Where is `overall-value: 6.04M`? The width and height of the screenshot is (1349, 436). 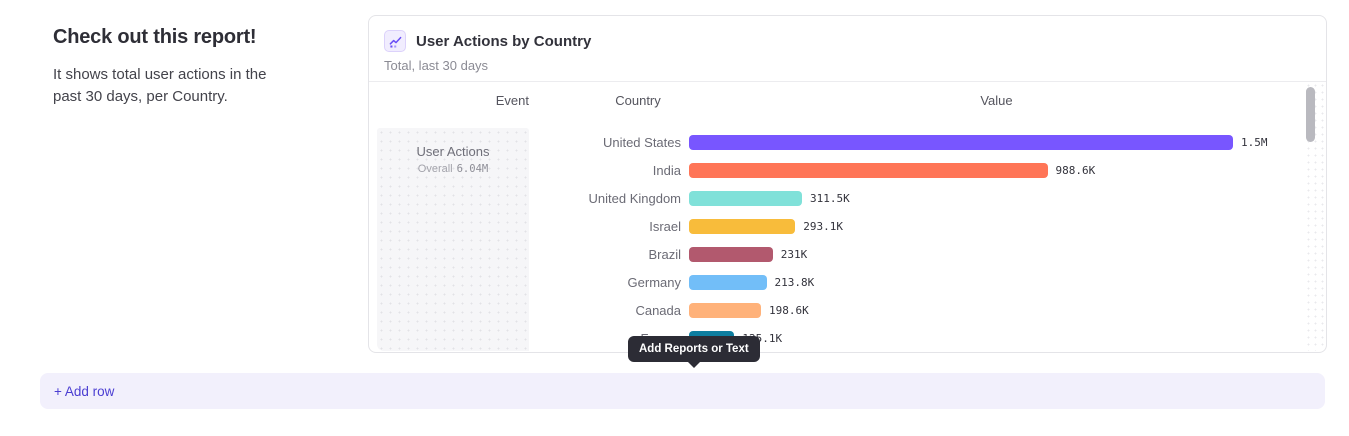 overall-value: 6.04M is located at coordinates (472, 169).